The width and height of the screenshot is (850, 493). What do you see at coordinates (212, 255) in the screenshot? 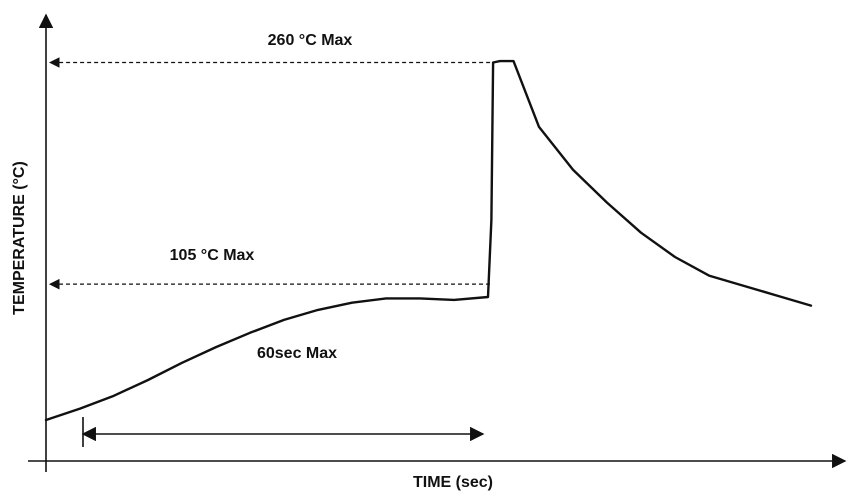
I see `preheat-temp-label: 105 °C Max` at bounding box center [212, 255].